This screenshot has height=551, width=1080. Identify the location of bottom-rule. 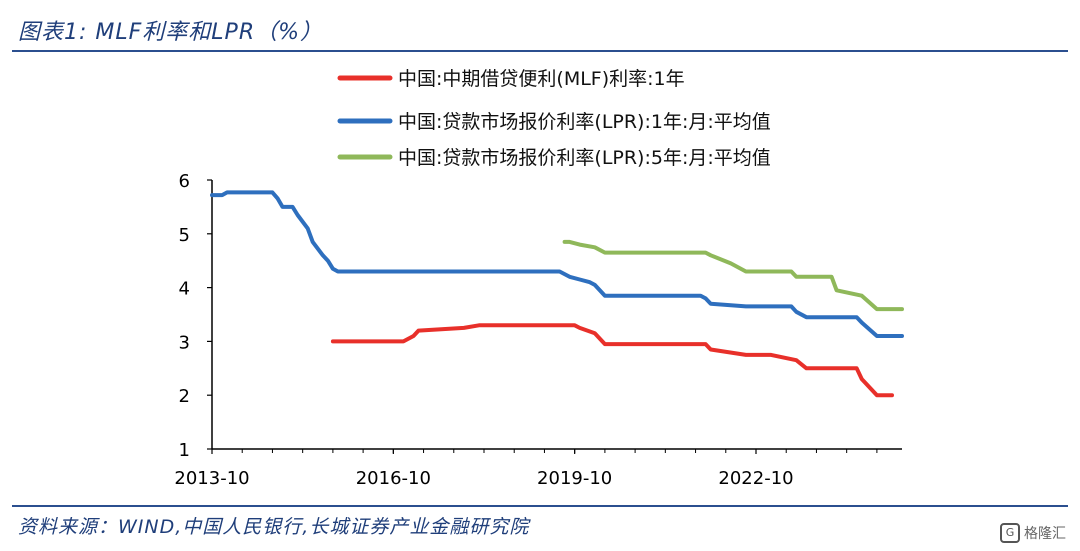
(540, 506).